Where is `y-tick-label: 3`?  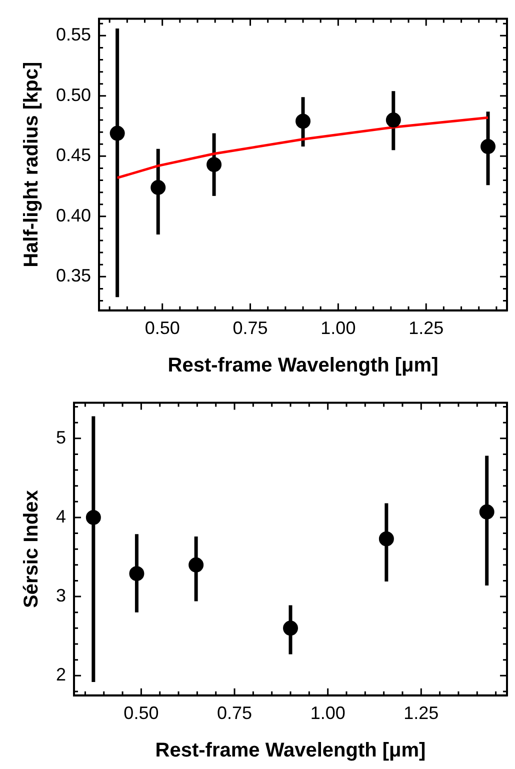 y-tick-label: 3 is located at coordinates (61, 596).